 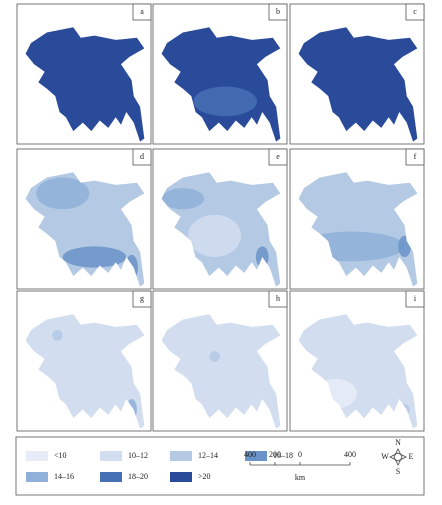 I want to click on panel-label: e, so click(x=278, y=156).